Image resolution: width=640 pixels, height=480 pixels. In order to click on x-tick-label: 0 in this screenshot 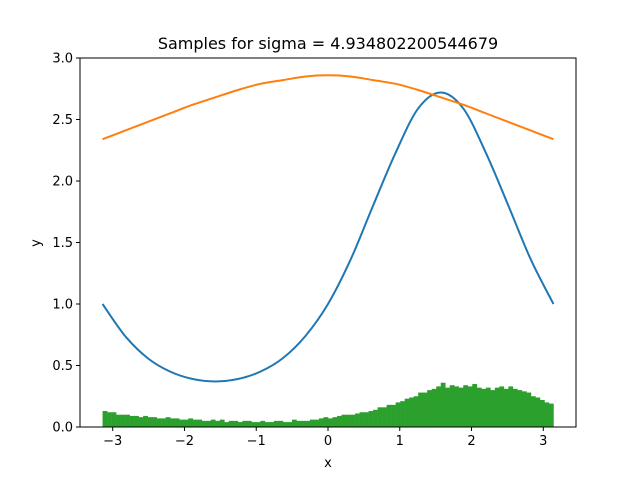, I will do `click(328, 441)`.